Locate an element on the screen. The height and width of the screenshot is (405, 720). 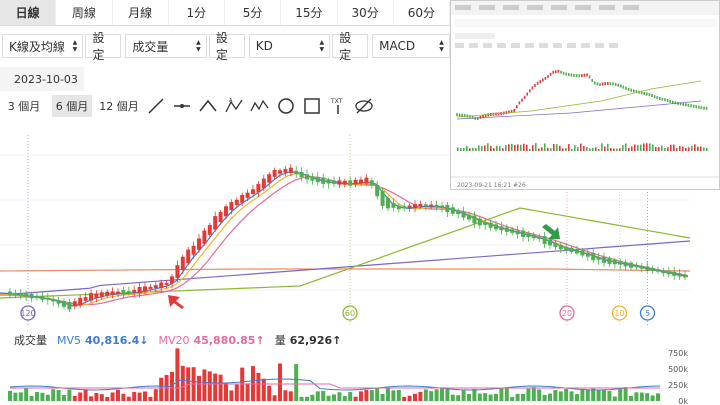
svg-text: A is located at coordinates (231, 101).